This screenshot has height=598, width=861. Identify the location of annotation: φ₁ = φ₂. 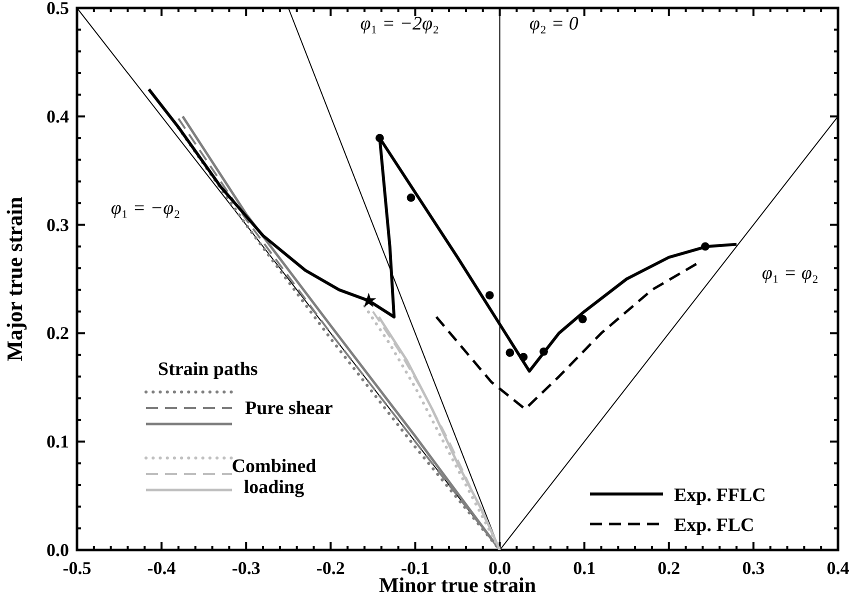
(790, 273).